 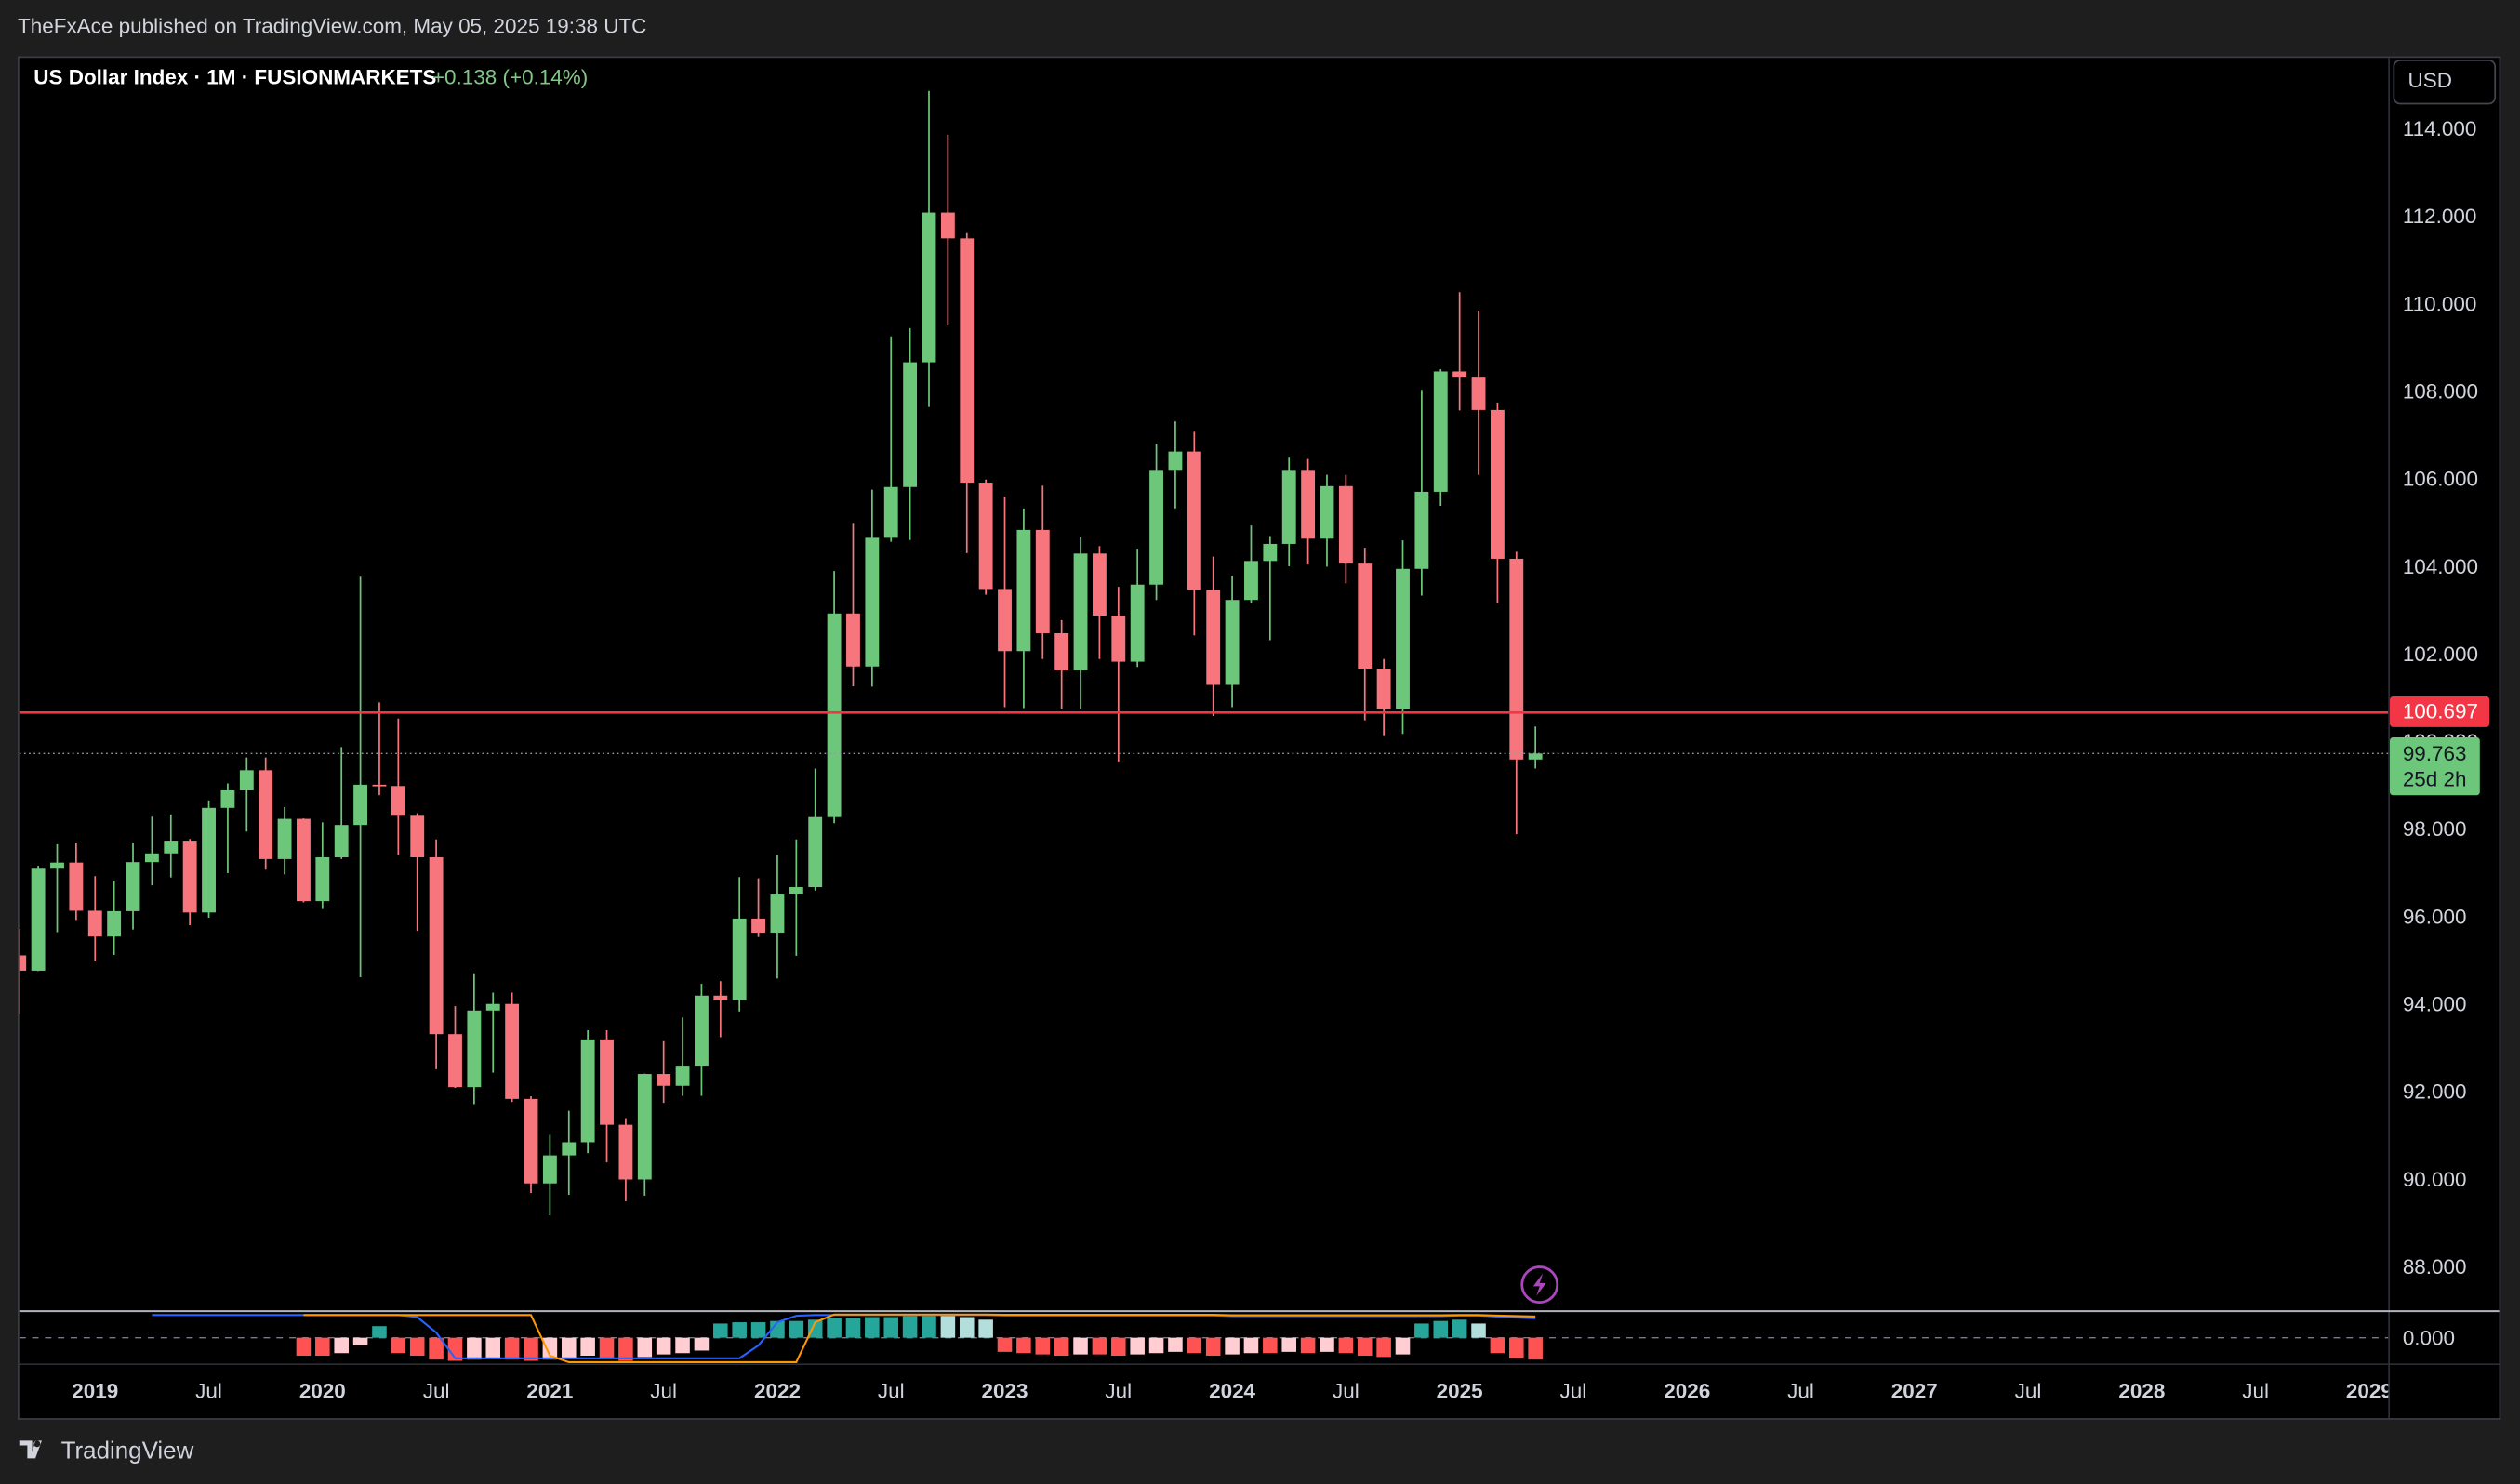 I want to click on currency-label: USD, so click(x=2429, y=80).